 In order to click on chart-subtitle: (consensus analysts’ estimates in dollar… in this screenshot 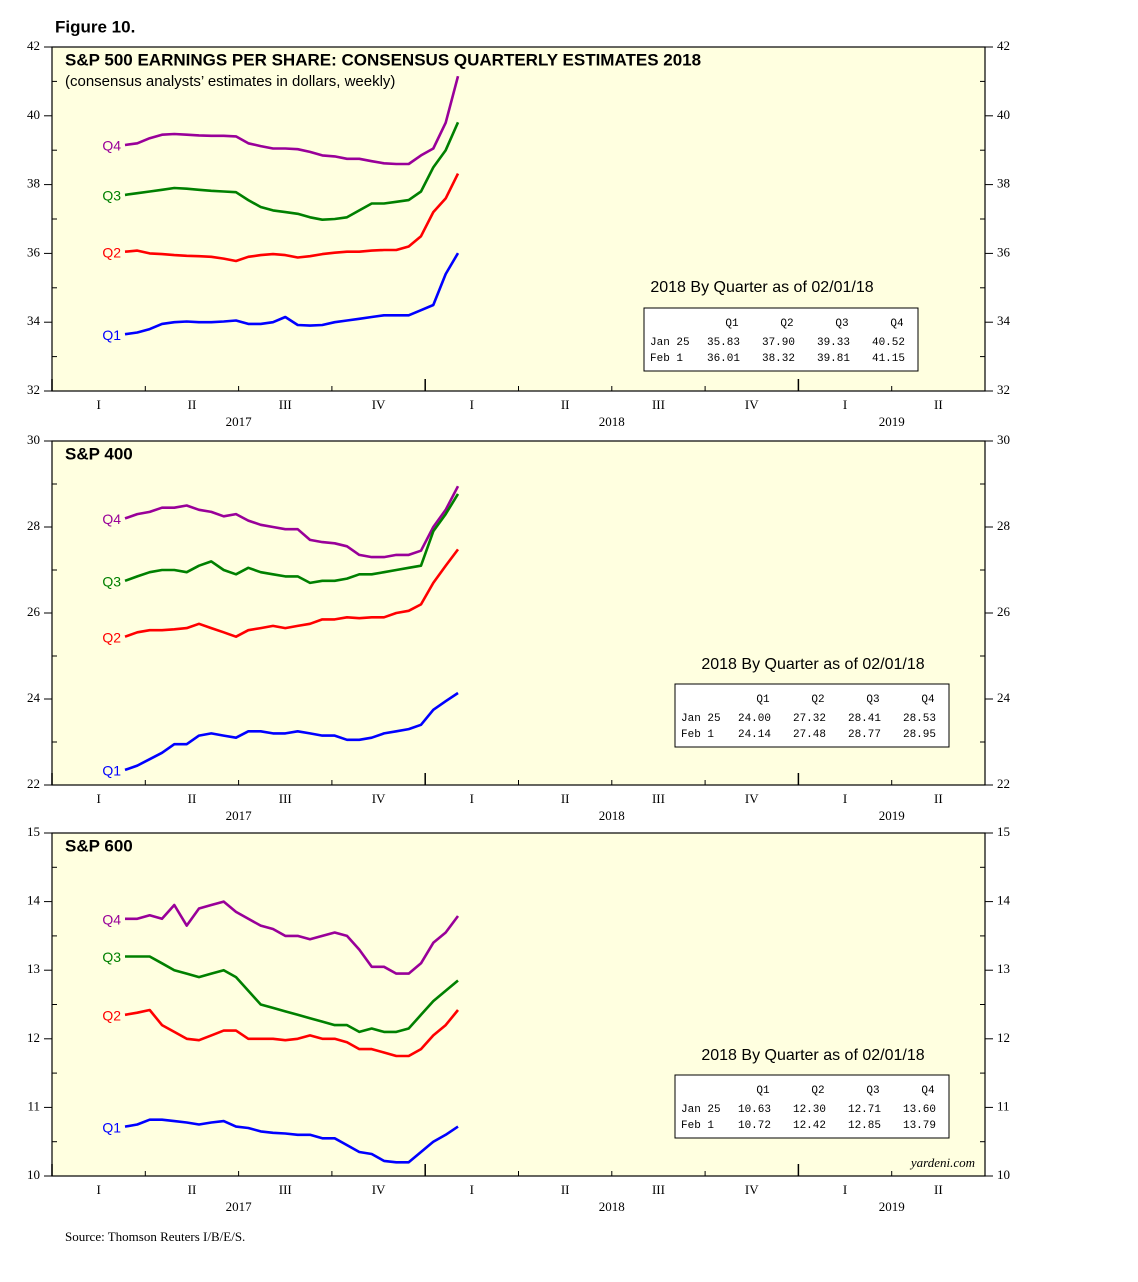, I will do `click(230, 81)`.